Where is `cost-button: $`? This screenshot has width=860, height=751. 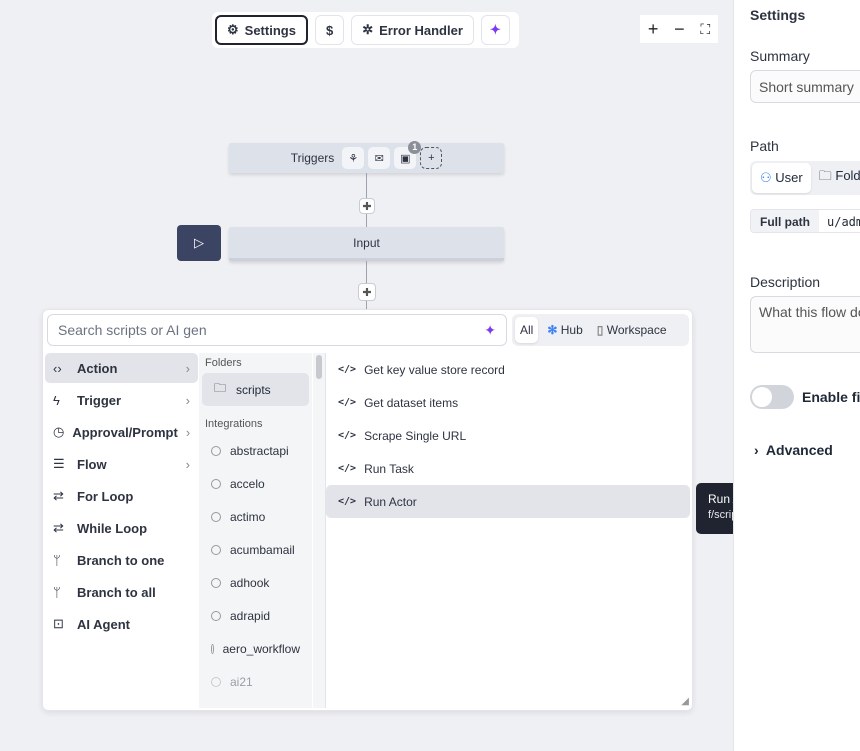
cost-button: $ is located at coordinates (329, 30).